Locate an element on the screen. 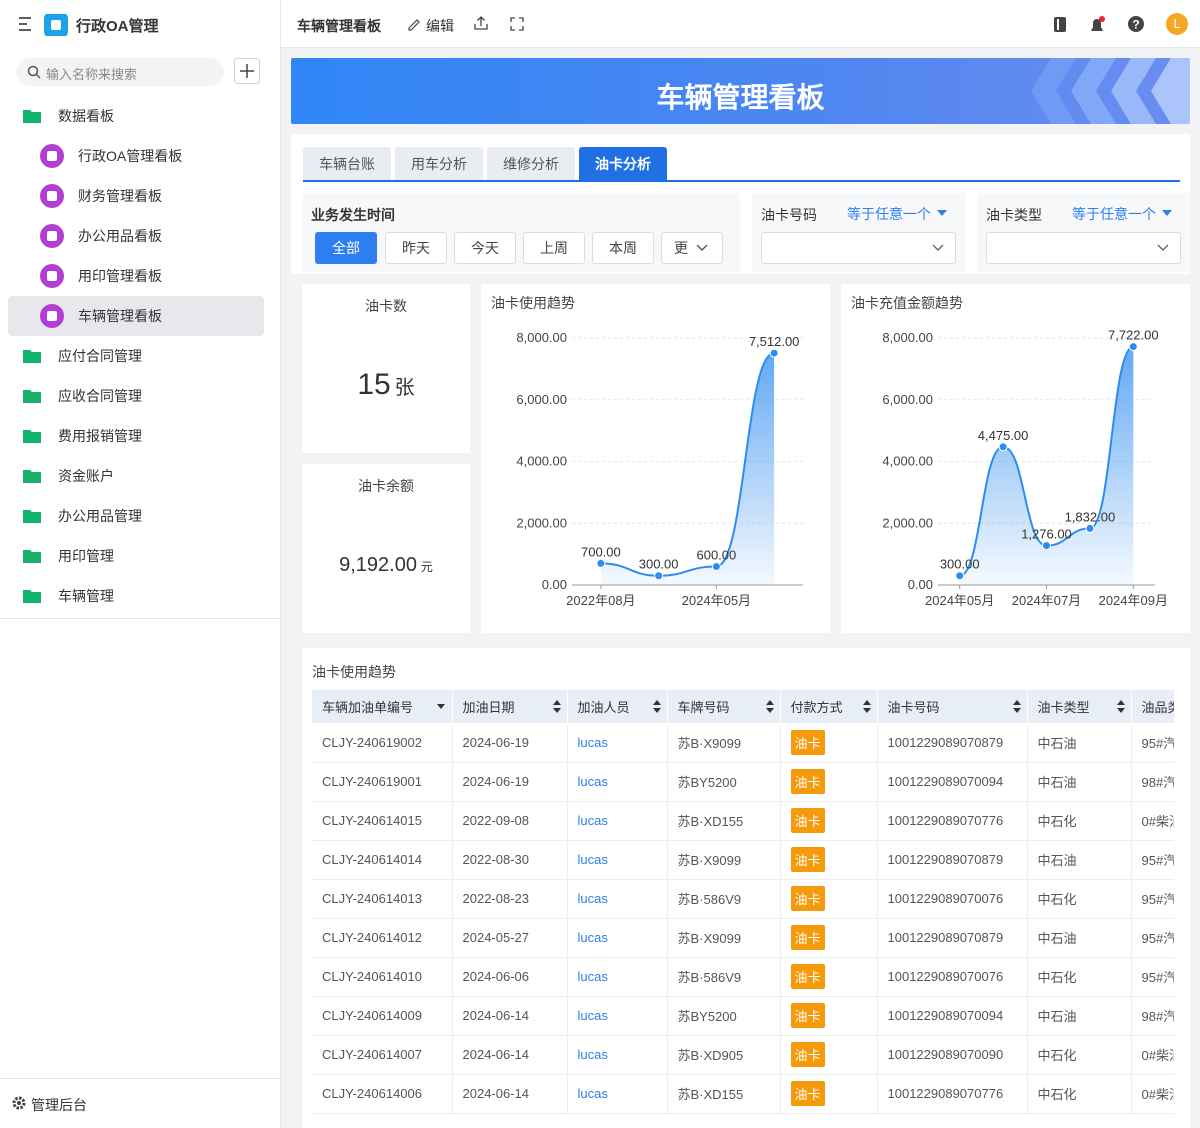  menu-item: 行政OA管理看板 is located at coordinates (140, 156).